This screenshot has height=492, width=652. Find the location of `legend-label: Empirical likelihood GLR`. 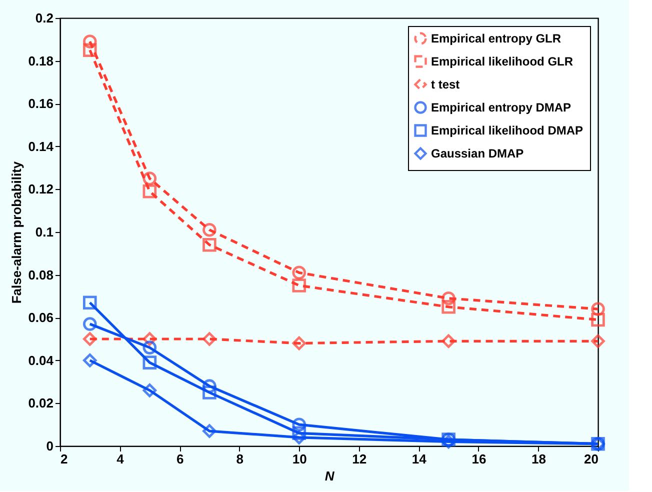

legend-label: Empirical likelihood GLR is located at coordinates (502, 61).